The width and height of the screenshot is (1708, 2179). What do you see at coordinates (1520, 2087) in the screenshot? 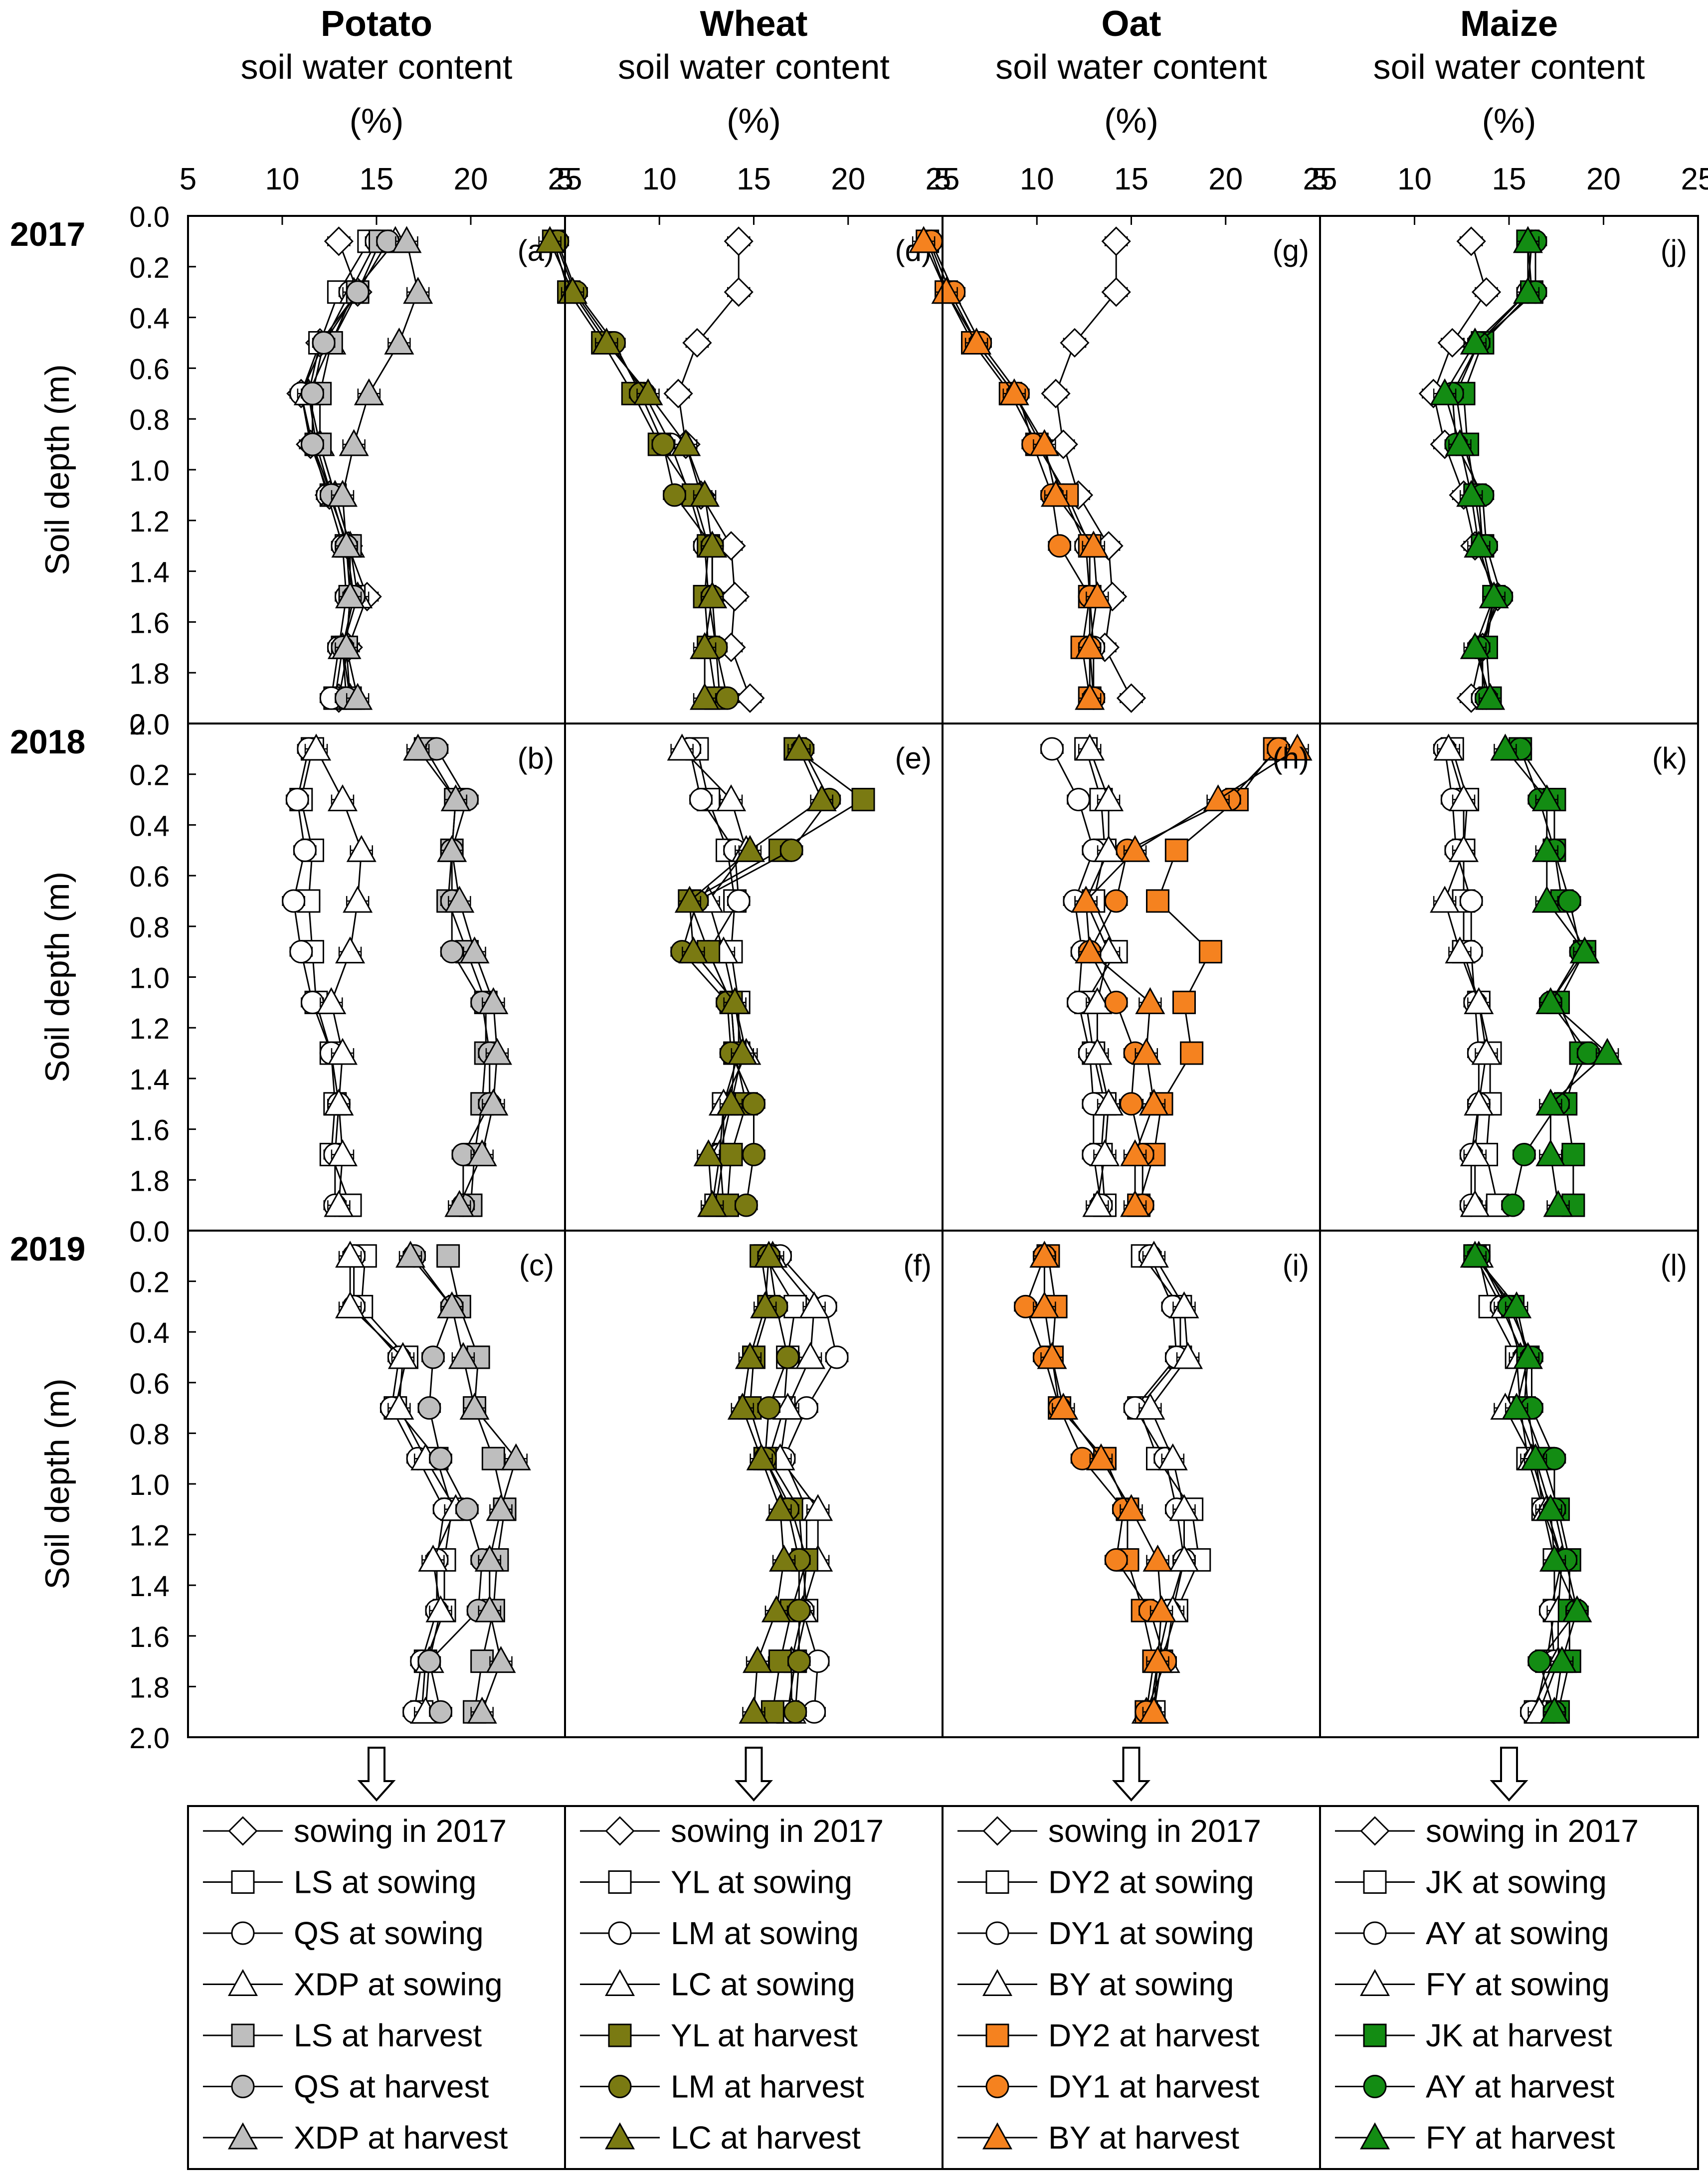
I see `legend-item-label: AY at harvest` at bounding box center [1520, 2087].